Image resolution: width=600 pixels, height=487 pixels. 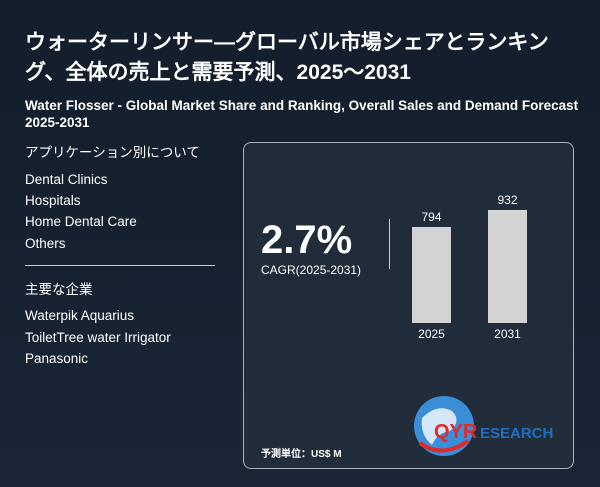 I want to click on company-item: Waterpik Aquarius, so click(x=80, y=315).